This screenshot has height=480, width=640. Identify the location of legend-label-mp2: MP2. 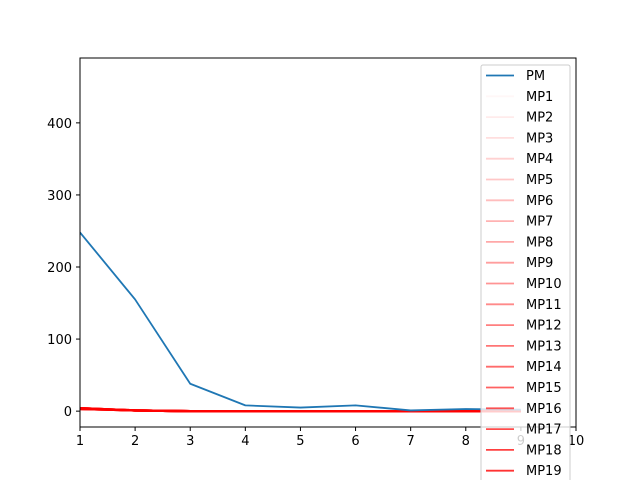
(539, 118).